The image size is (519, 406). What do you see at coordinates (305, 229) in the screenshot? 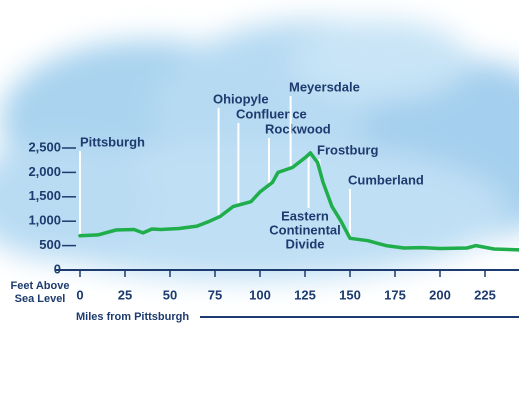
I see `annotation-label: Continental` at bounding box center [305, 229].